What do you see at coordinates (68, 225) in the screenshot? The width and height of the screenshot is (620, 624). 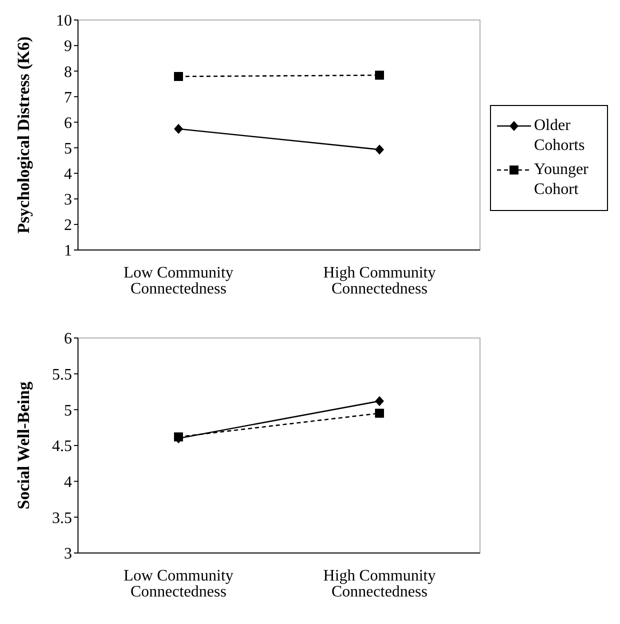 I see `y-tick-label: 2` at bounding box center [68, 225].